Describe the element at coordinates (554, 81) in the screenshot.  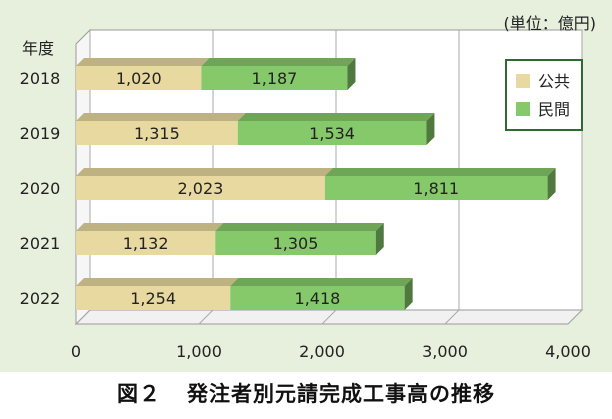
I see `legend-label-0: 公共` at that location.